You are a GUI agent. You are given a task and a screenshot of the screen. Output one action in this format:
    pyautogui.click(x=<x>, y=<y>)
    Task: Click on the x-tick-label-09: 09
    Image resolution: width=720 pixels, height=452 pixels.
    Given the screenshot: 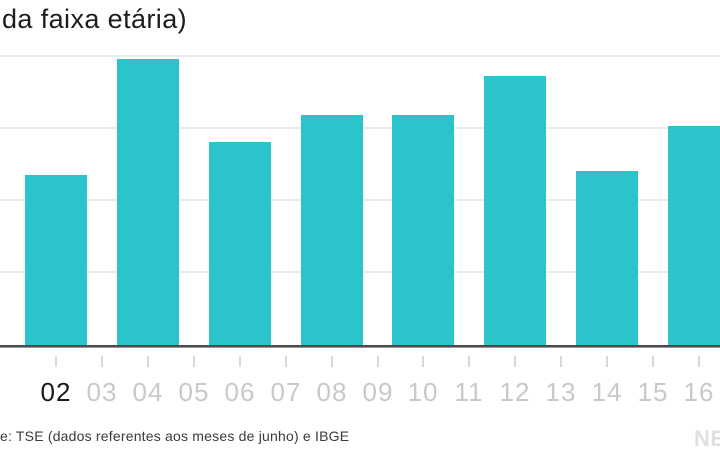 What is the action you would take?
    pyautogui.click(x=378, y=392)
    